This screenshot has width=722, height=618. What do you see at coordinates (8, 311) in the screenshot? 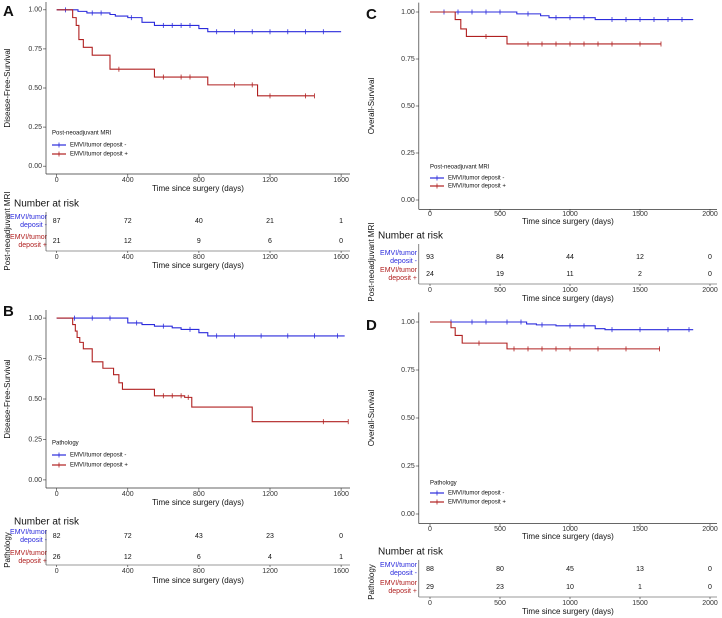
I see `panel-letter: B` at bounding box center [8, 311].